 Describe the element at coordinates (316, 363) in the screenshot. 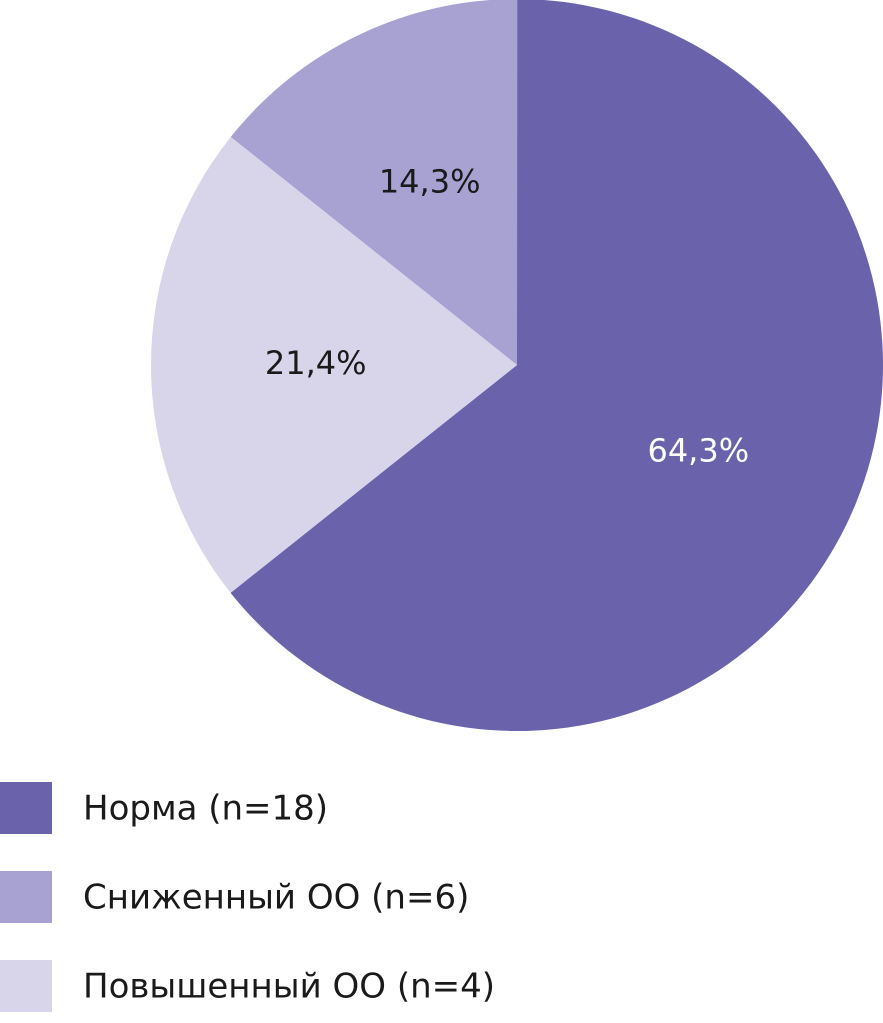

I see `slice-label: 21,4%` at that location.